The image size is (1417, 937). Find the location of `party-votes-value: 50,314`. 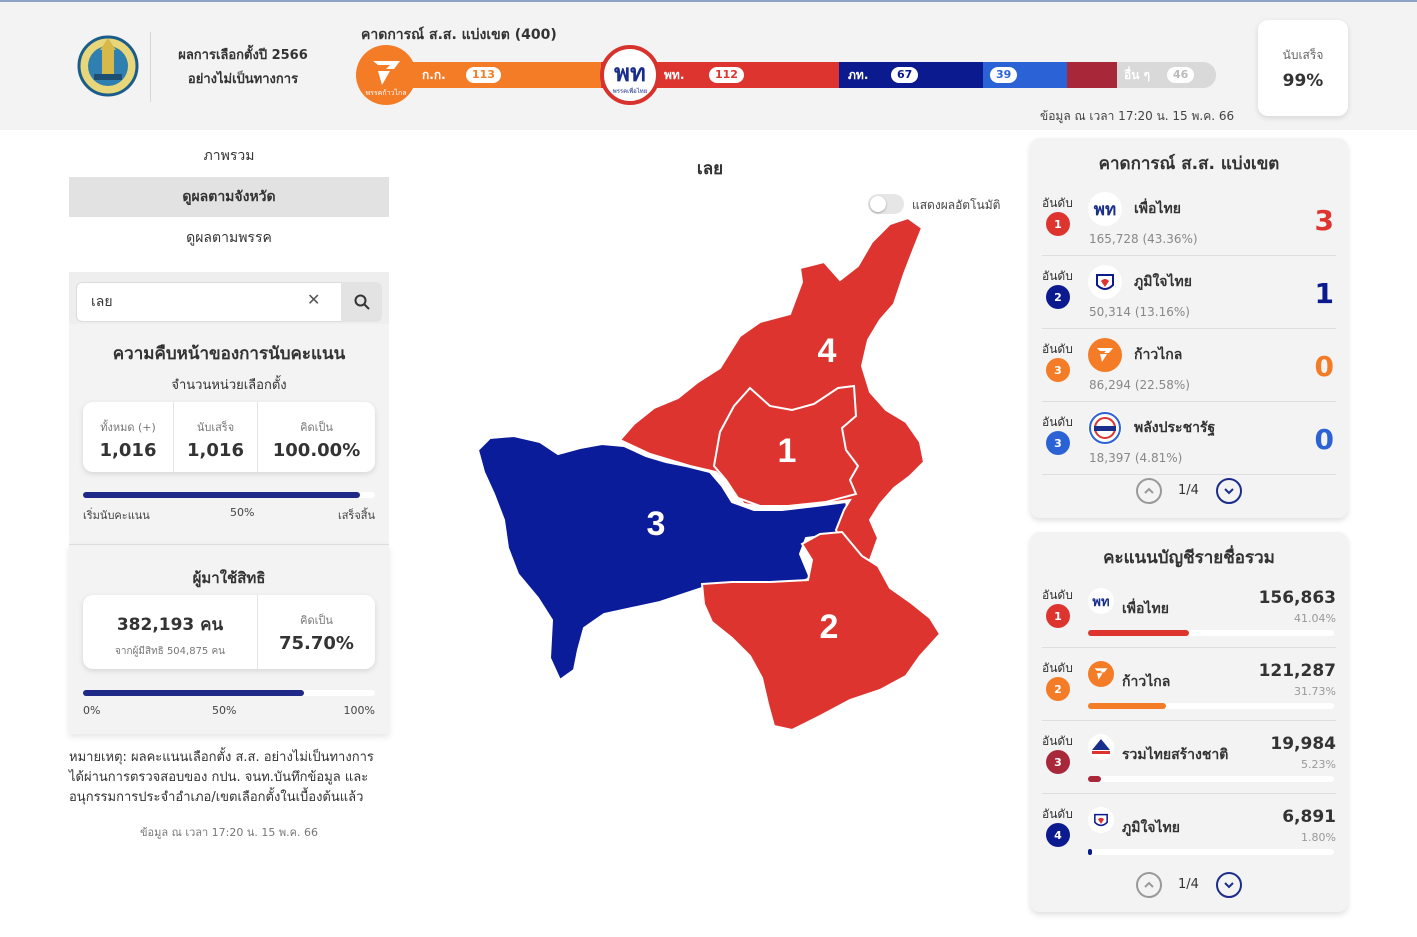

party-votes-value: 50,314 is located at coordinates (1110, 312).